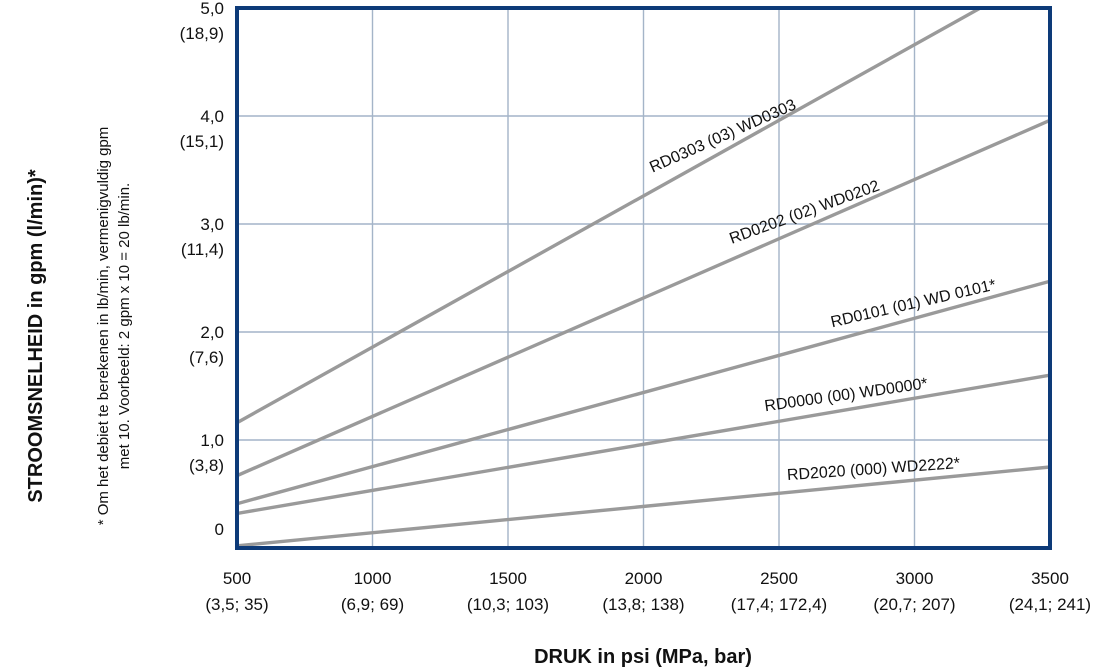  What do you see at coordinates (372, 604) in the screenshot?
I see `x-tick-sublabel: (6,9; 69)` at bounding box center [372, 604].